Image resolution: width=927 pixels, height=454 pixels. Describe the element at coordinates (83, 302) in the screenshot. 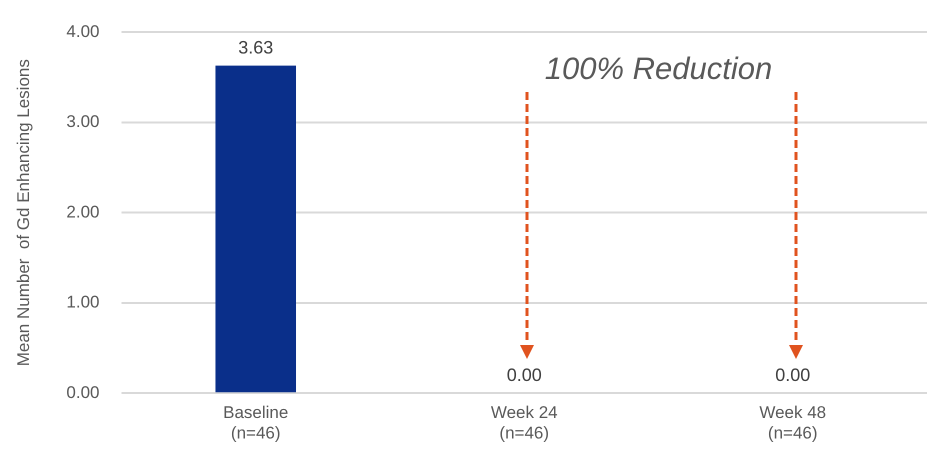

I see `y-tick-label: 1.00` at that location.